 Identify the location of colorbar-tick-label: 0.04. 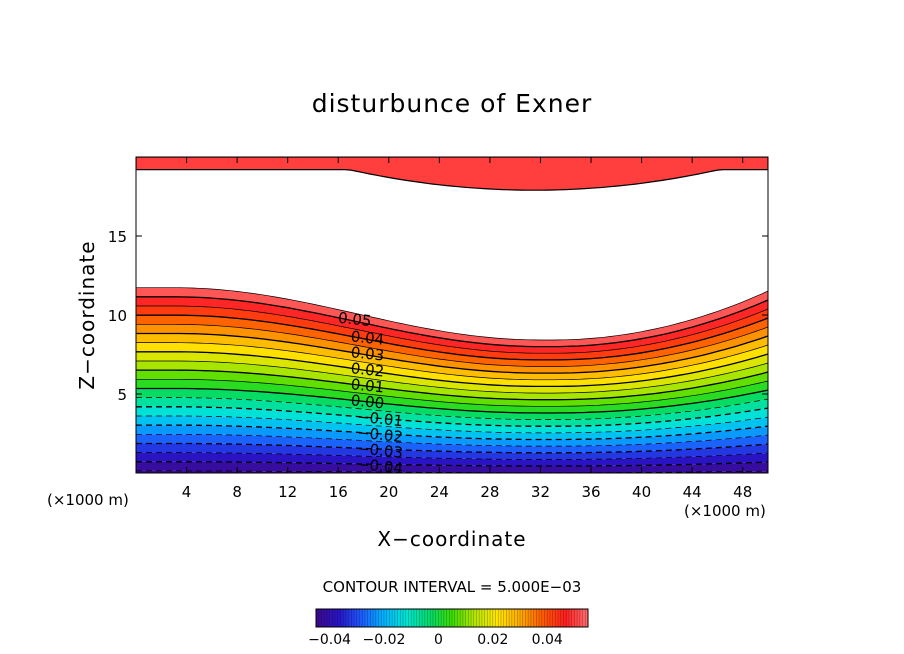
(547, 640).